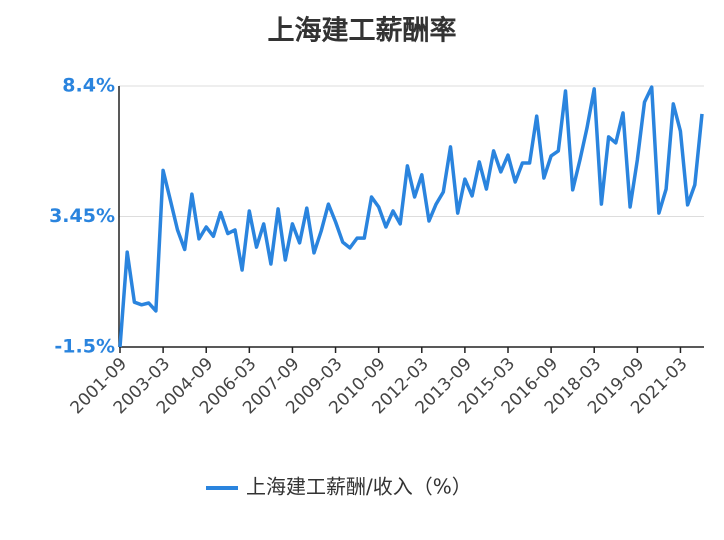  I want to click on y-tick-label: -1.5%, so click(84, 347).